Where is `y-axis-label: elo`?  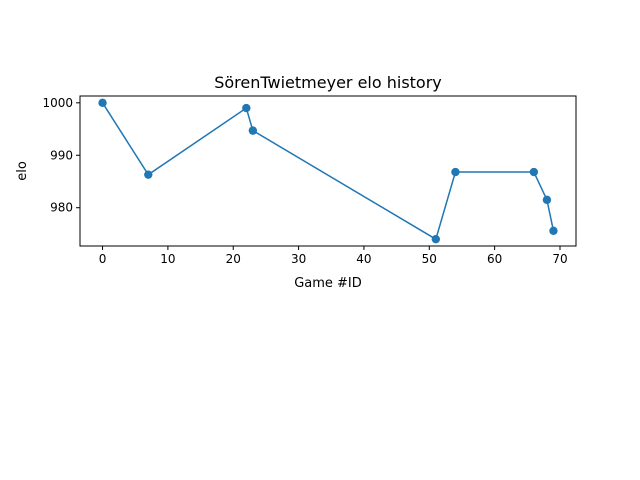 y-axis-label: elo is located at coordinates (22, 171).